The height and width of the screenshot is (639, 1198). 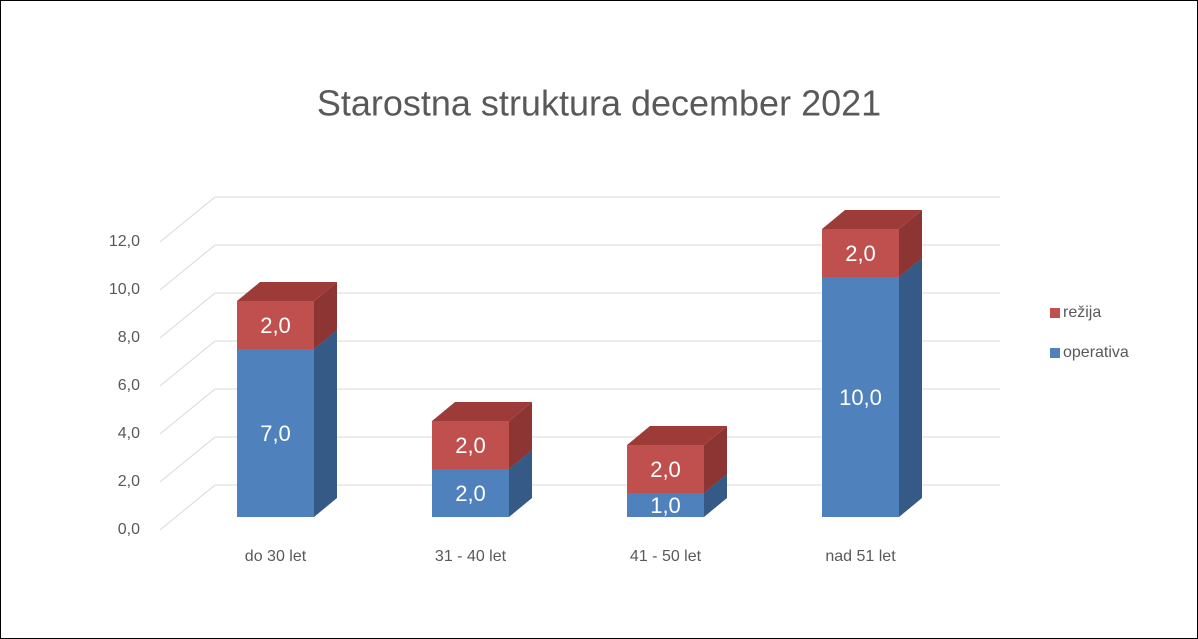 What do you see at coordinates (471, 556) in the screenshot?
I see `x-tick-label: 31 - 40 let` at bounding box center [471, 556].